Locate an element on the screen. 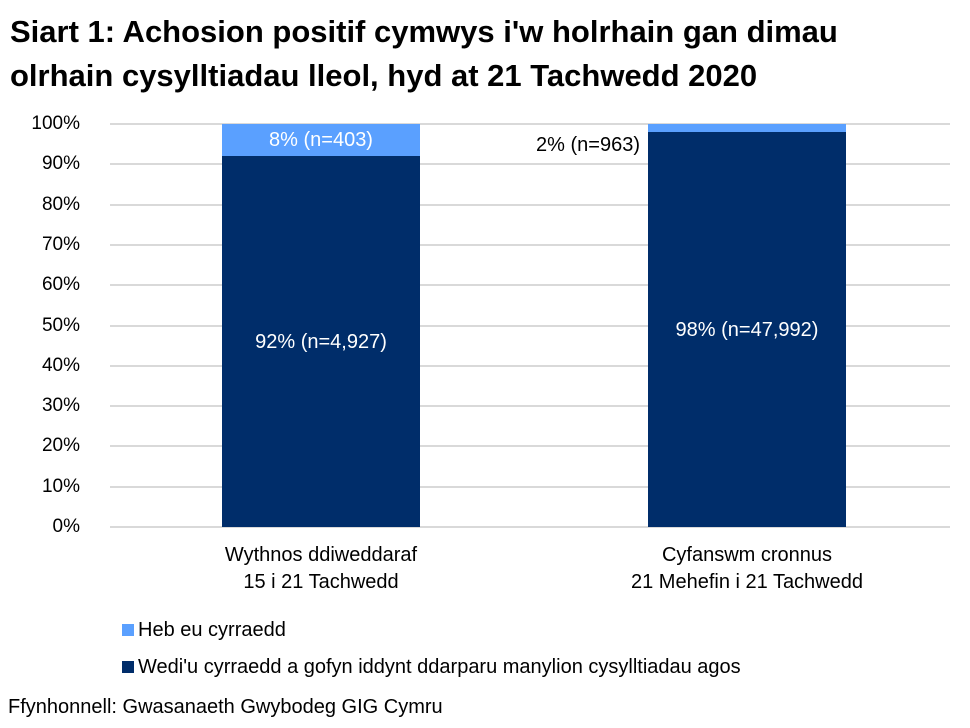 Image resolution: width=970 pixels, height=728 pixels. legend-label-not-reached: Heb eu cyrraedd is located at coordinates (212, 630).